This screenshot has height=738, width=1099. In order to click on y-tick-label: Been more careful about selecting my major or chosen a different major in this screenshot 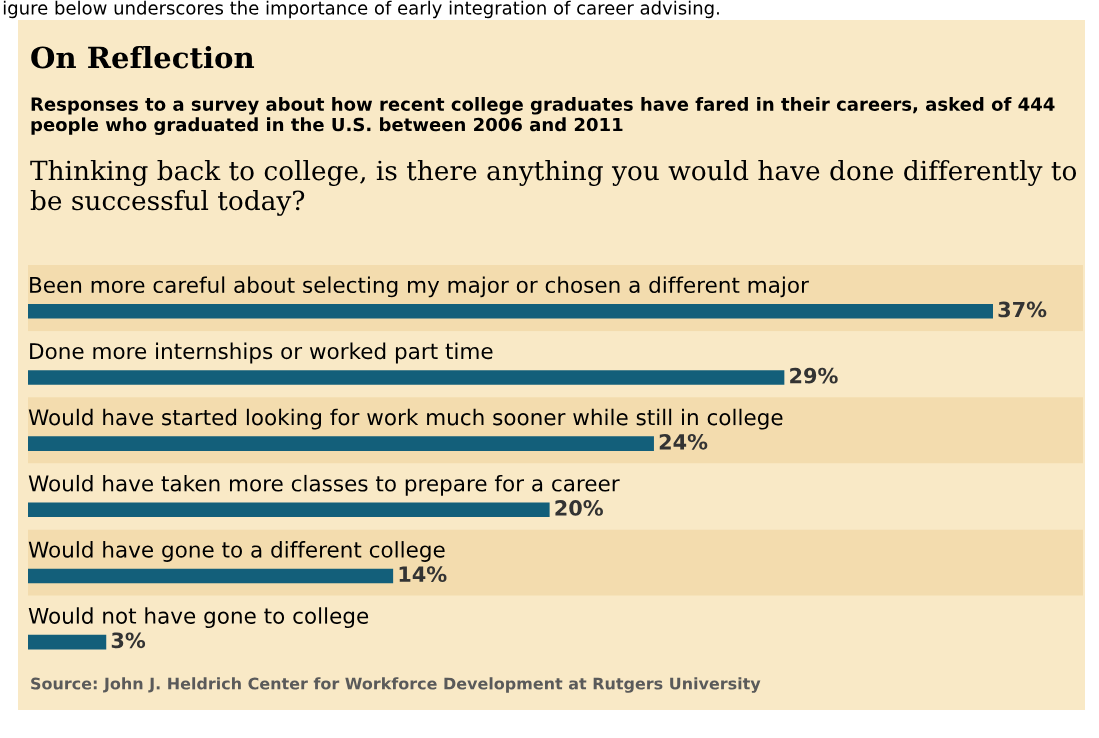, I will do `click(419, 287)`.